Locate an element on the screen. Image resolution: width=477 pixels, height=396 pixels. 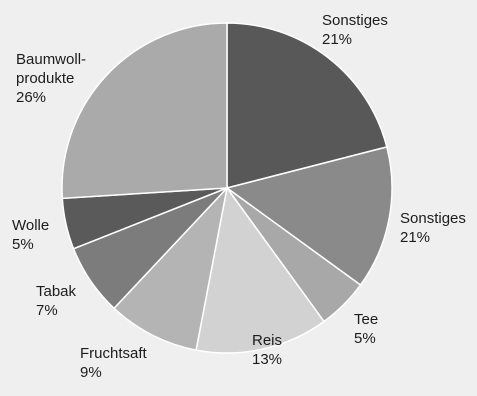
slice-name: Reis is located at coordinates (267, 340).